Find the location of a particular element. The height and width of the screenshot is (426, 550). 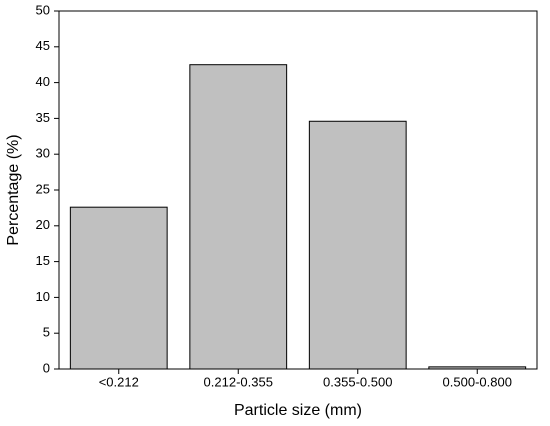

y-tick-label: 30 is located at coordinates (43, 153).